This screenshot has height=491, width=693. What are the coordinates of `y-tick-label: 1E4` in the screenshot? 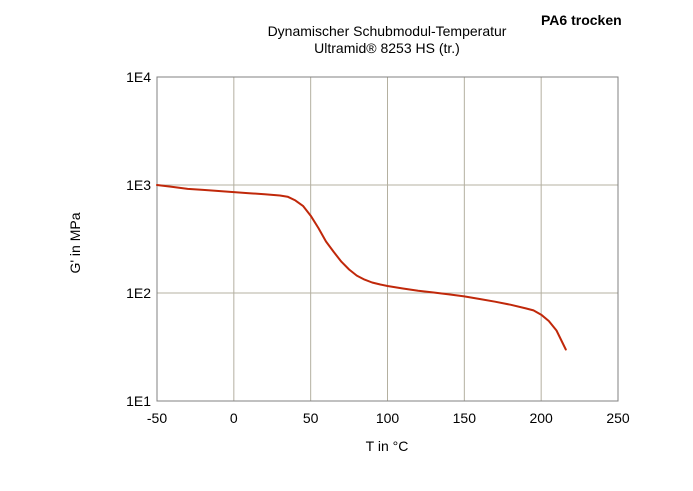 It's located at (138, 77).